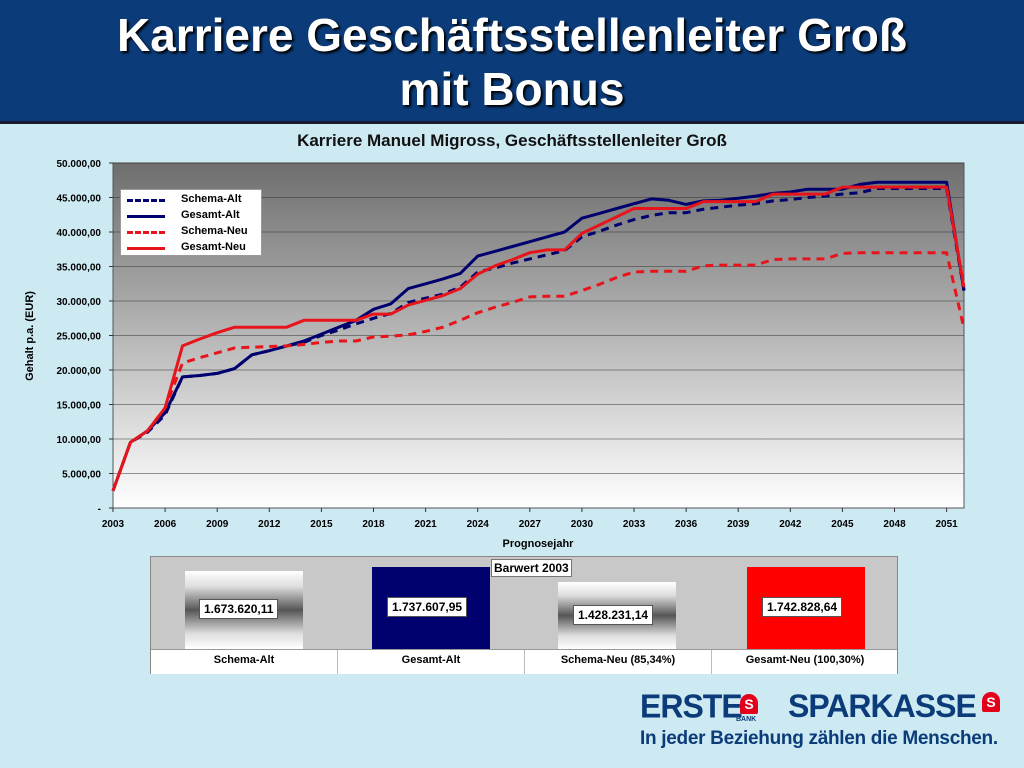  I want to click on x-tick-label: 2003, so click(113, 524).